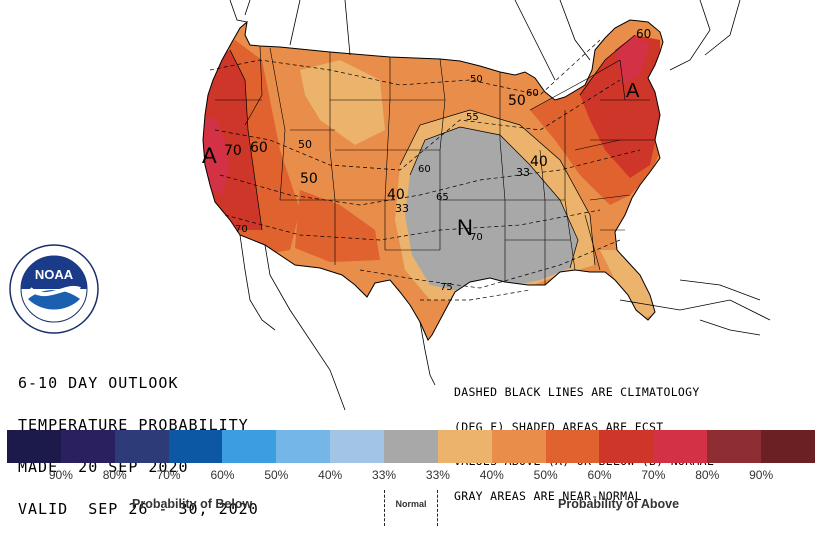  I want to click on title-line: TEMPERATURE PROBABILITY, so click(133, 425).